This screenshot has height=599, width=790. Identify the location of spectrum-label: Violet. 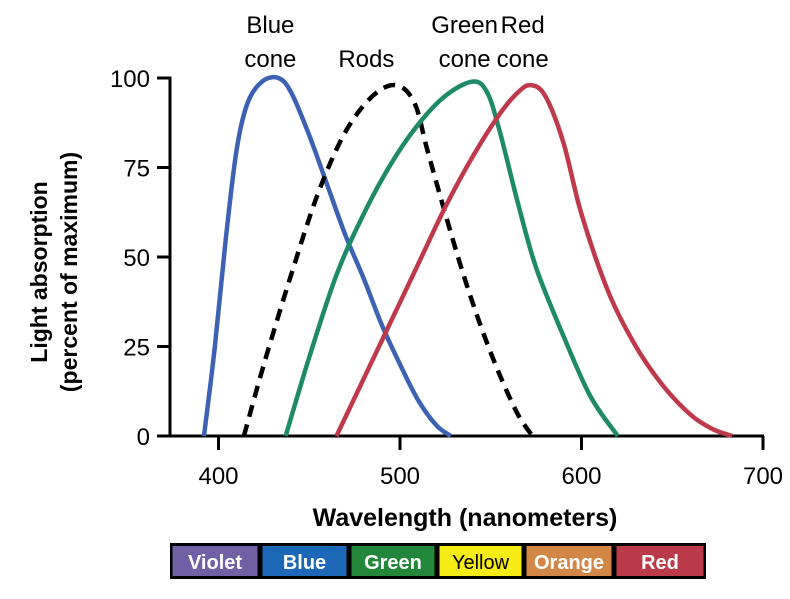
(215, 563).